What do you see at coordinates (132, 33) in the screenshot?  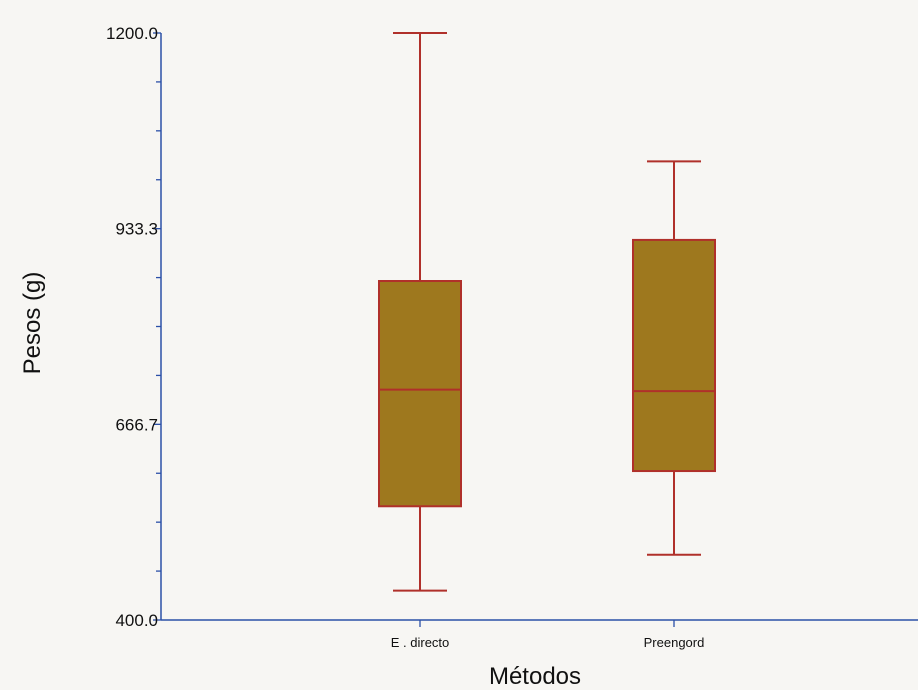 I see `y-tick-label: 1200.0` at bounding box center [132, 33].